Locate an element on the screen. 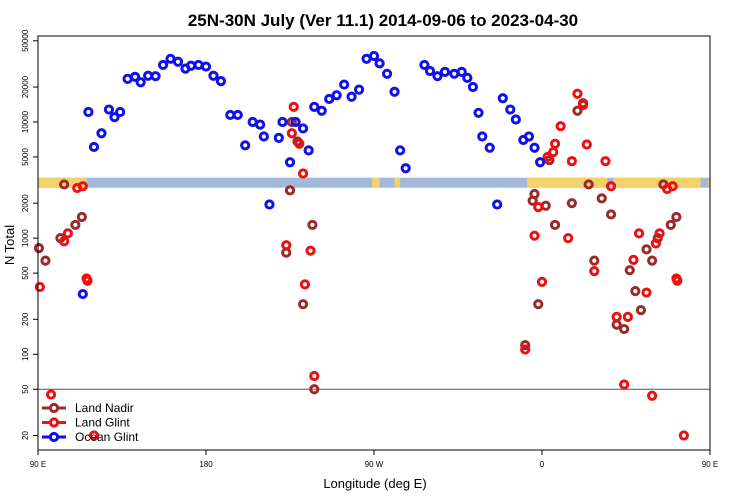 Image resolution: width=750 pixels, height=500 pixels. ocean-glint-legend-label: Ocean Glint is located at coordinates (107, 437).